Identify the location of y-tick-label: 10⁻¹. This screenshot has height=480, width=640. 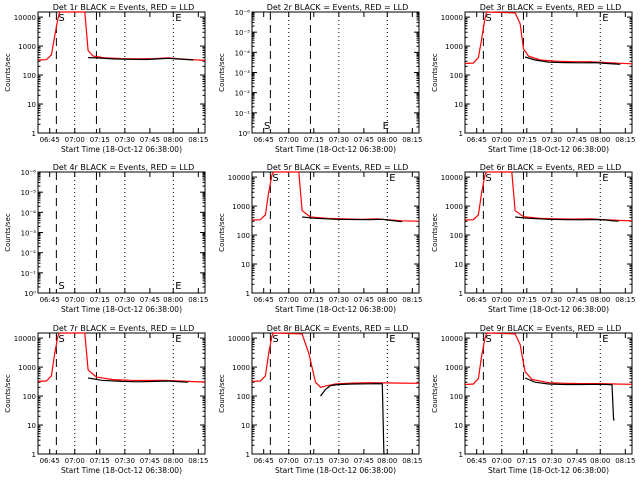
(243, 114).